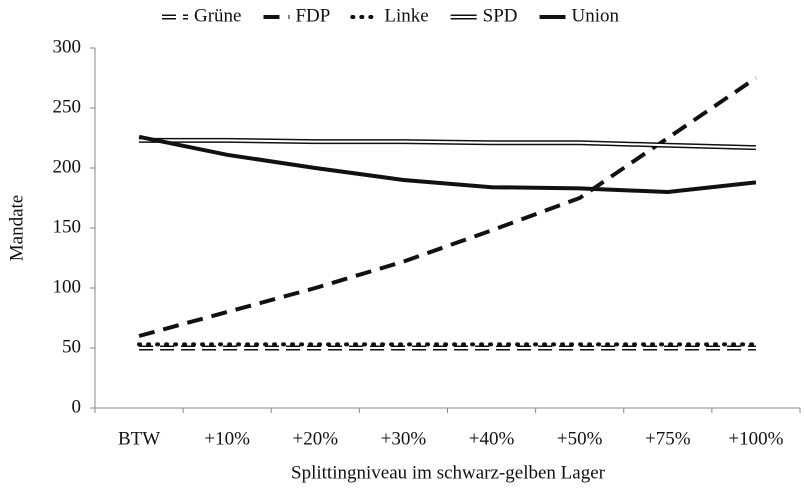 The width and height of the screenshot is (804, 491). What do you see at coordinates (580, 438) in the screenshot?
I see `x-tick-label: +50%` at bounding box center [580, 438].